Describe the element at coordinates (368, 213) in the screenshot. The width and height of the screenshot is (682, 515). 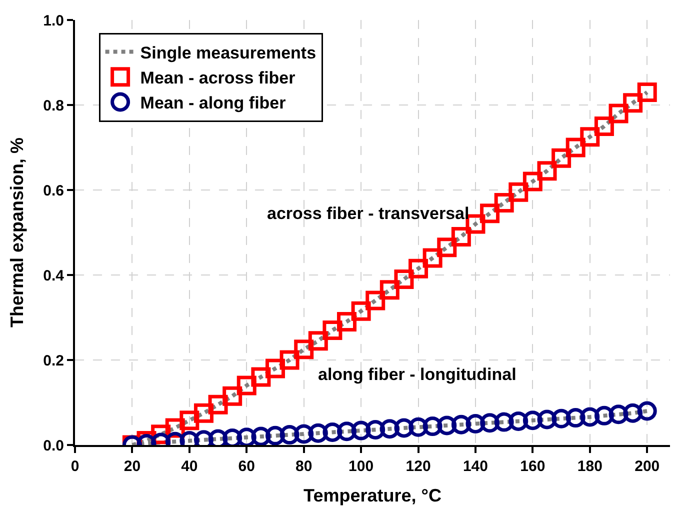
I see `annotation: across fiber - transversal` at that location.